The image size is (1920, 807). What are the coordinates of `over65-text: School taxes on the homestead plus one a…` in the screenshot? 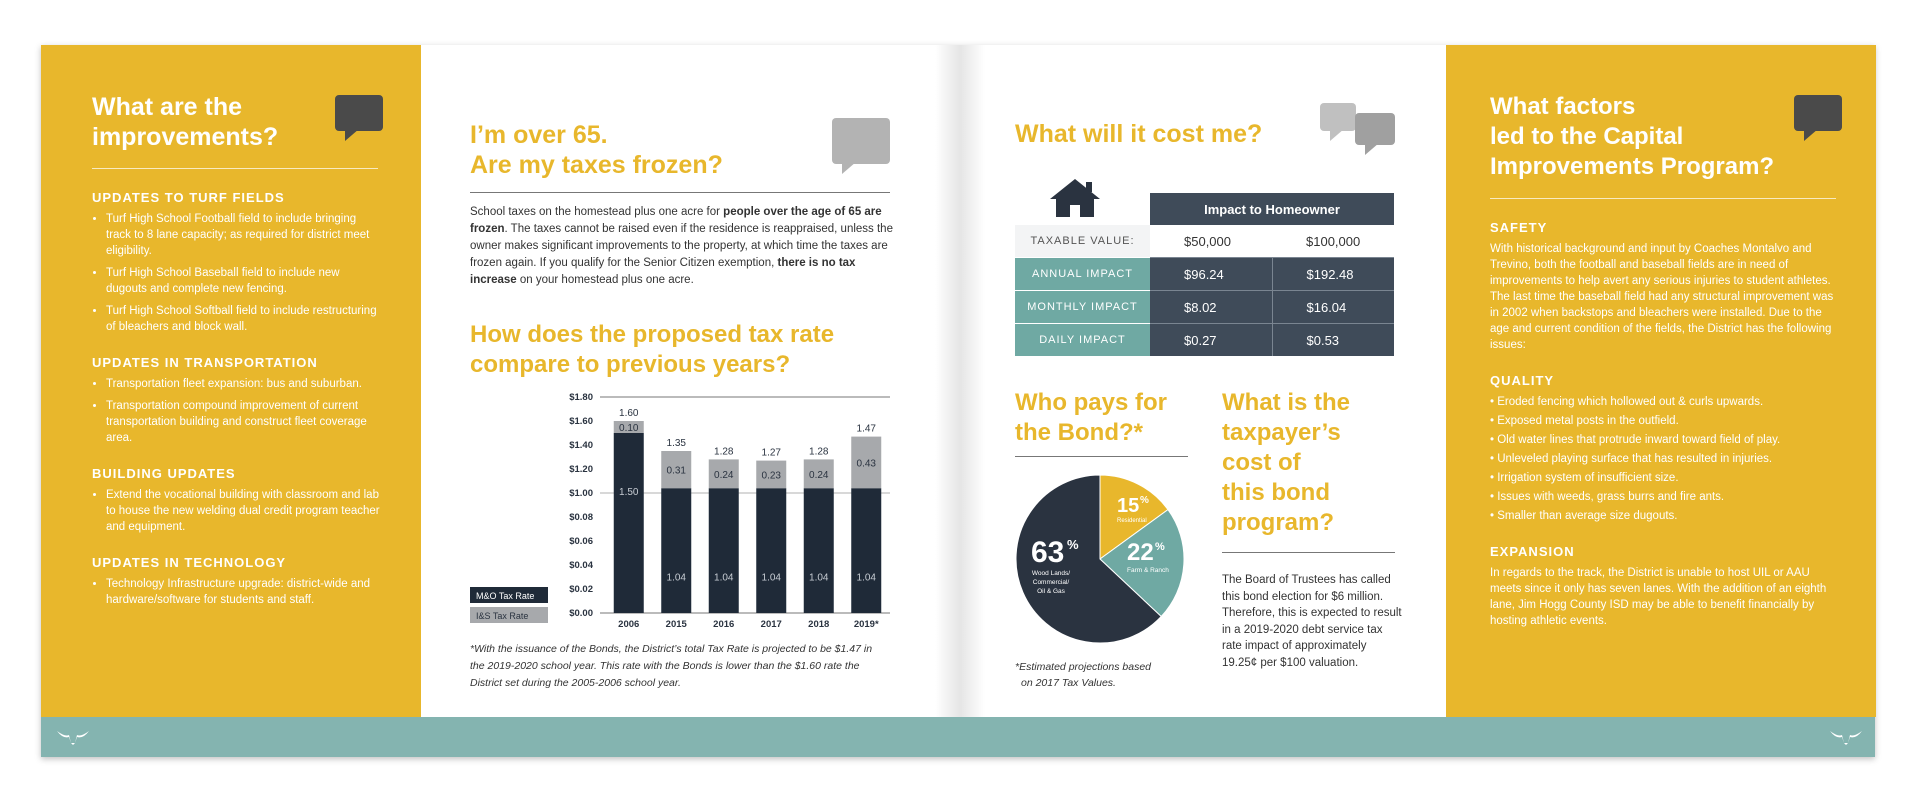 It's located at (597, 212).